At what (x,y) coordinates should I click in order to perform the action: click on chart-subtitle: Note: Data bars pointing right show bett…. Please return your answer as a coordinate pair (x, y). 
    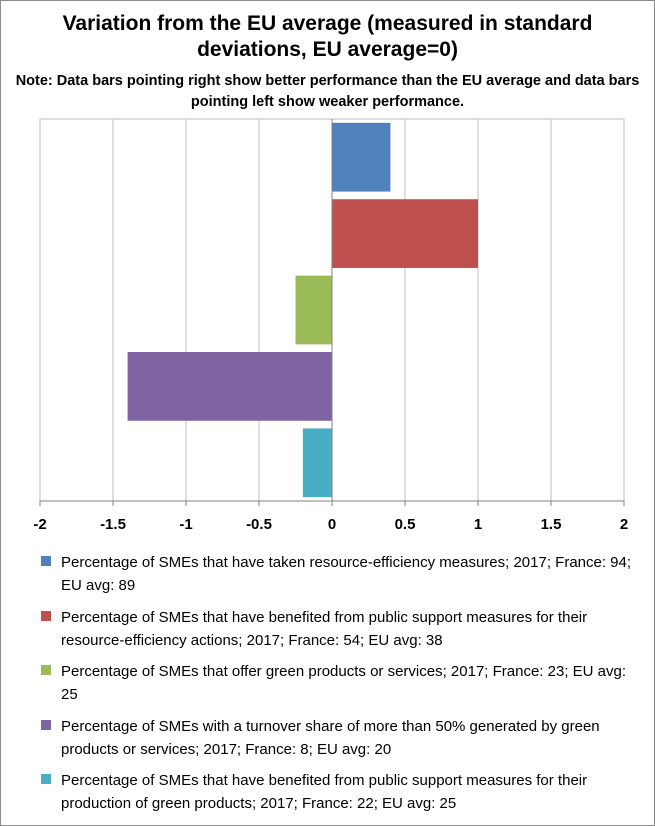
    Looking at the image, I should click on (327, 91).